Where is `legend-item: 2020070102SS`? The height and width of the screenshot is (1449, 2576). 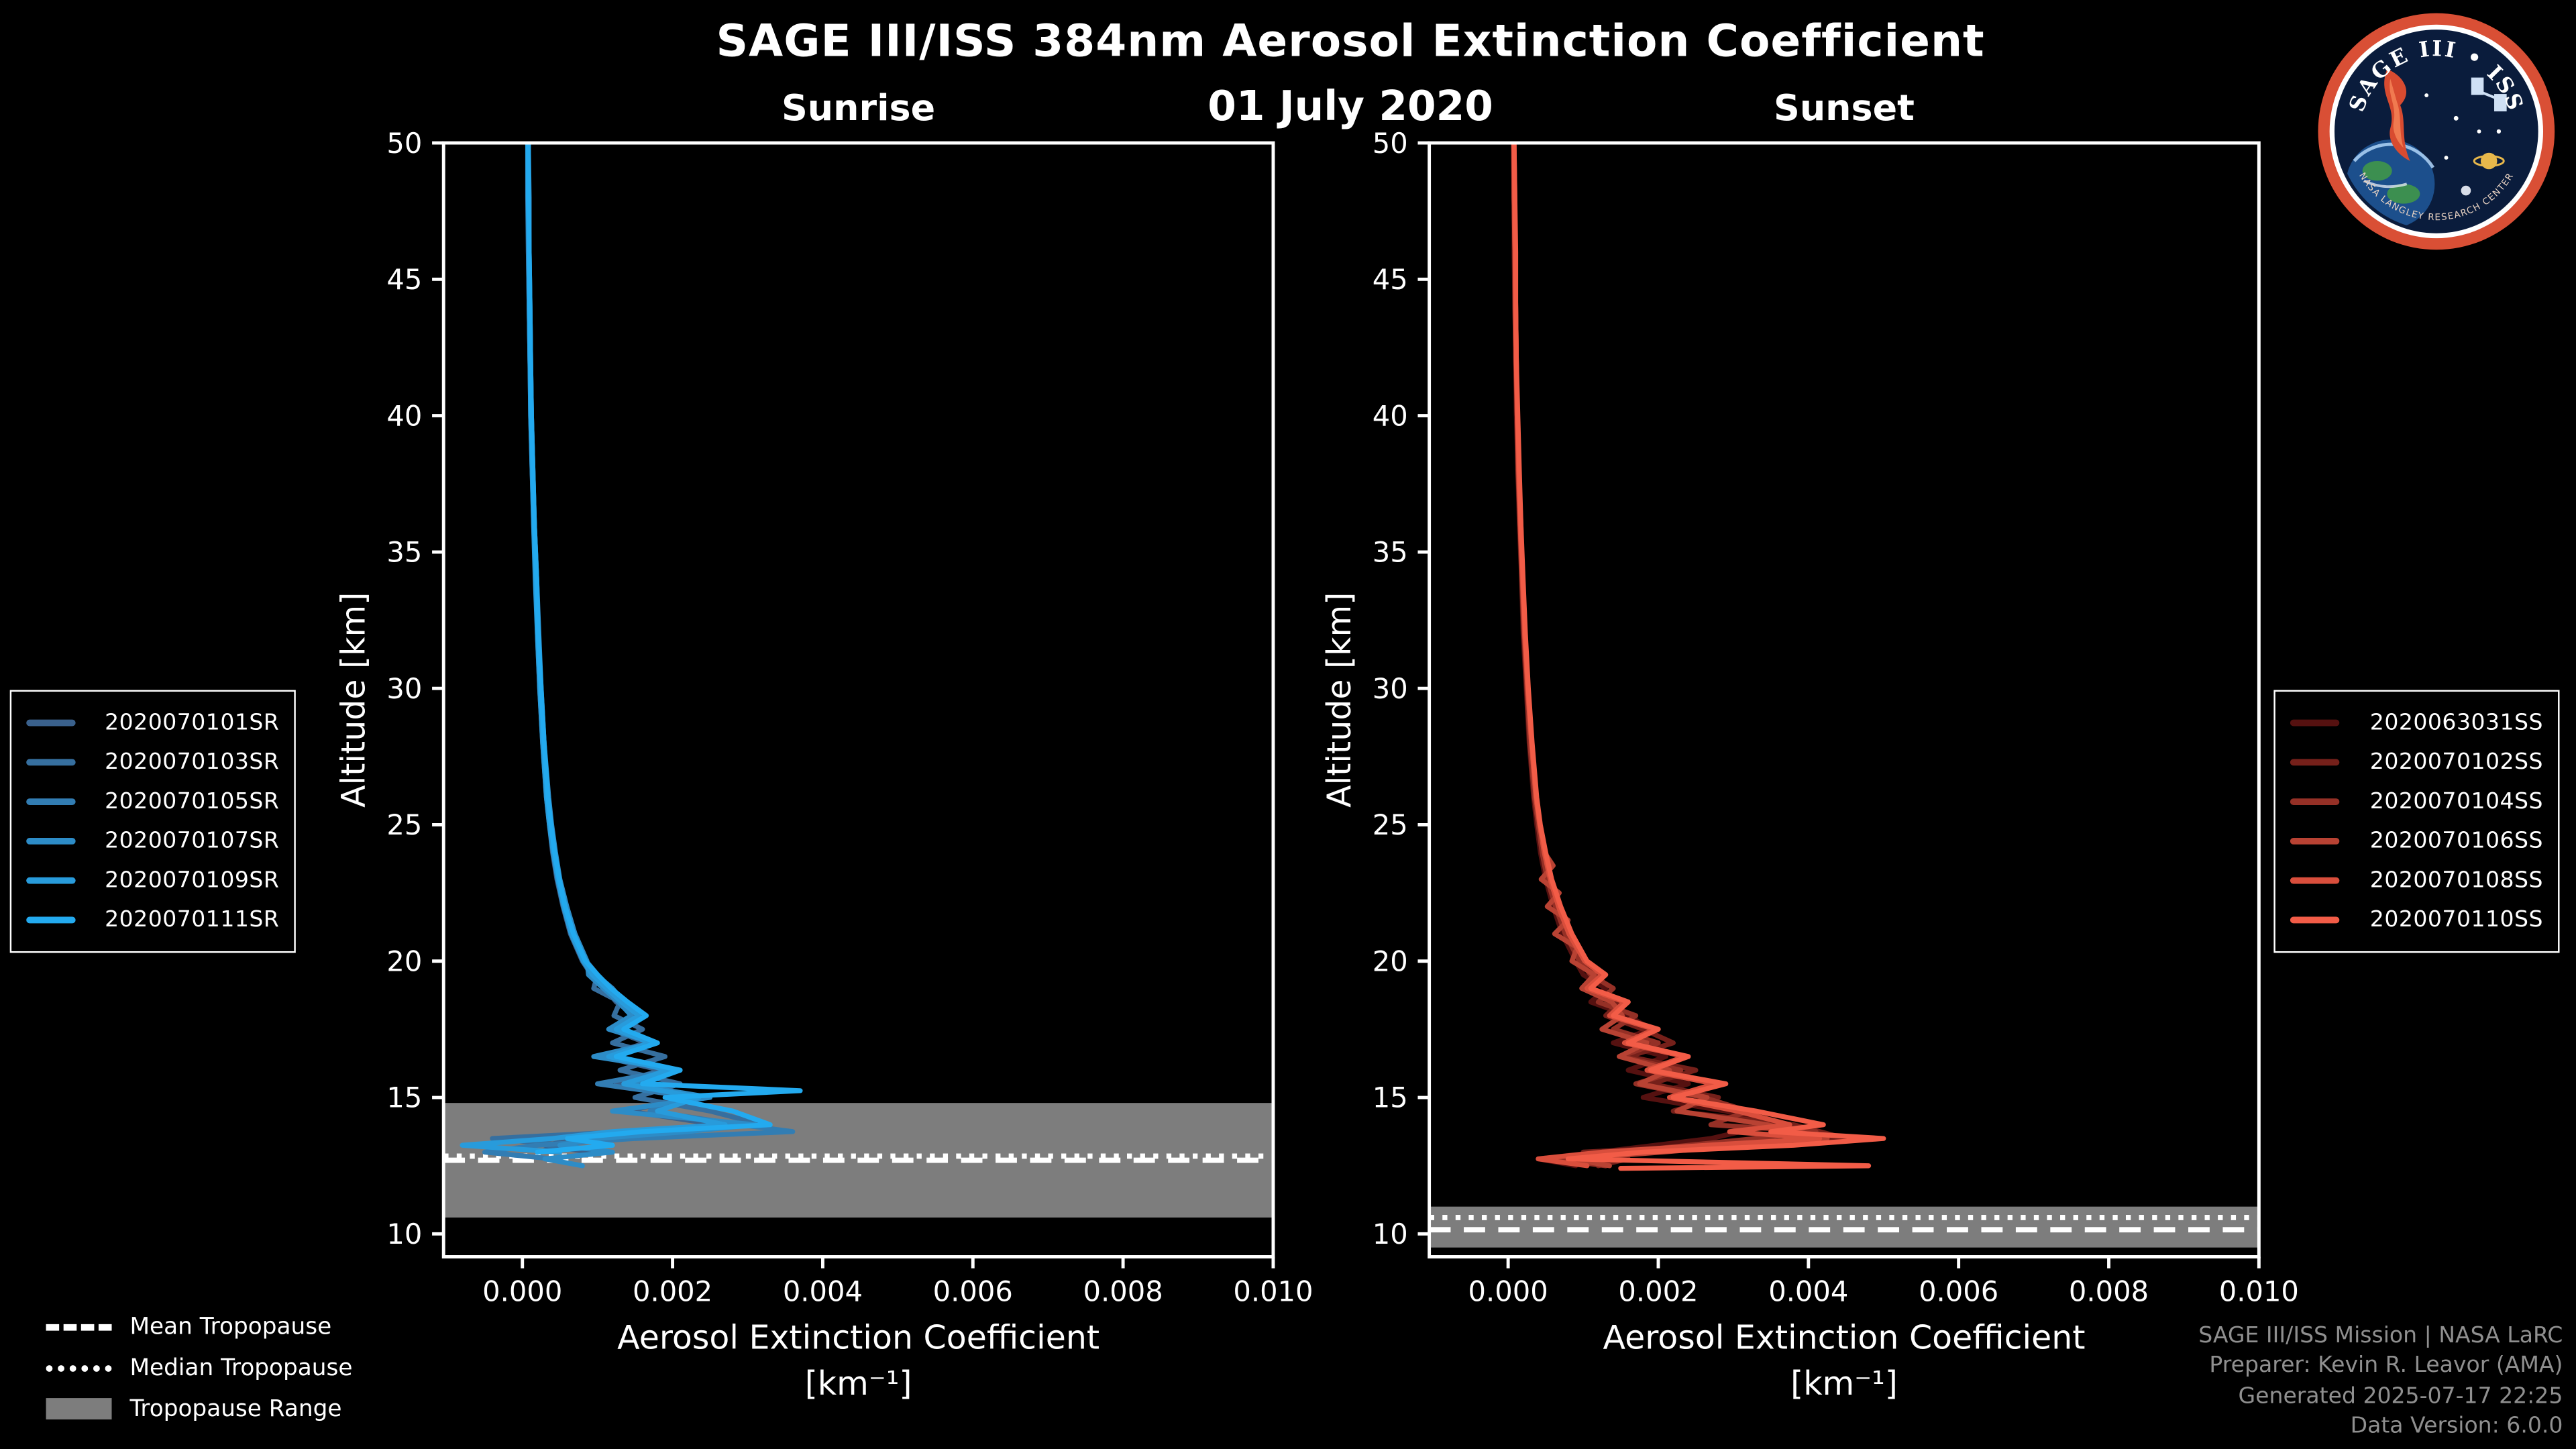
legend-item: 2020070102SS is located at coordinates (2416, 762).